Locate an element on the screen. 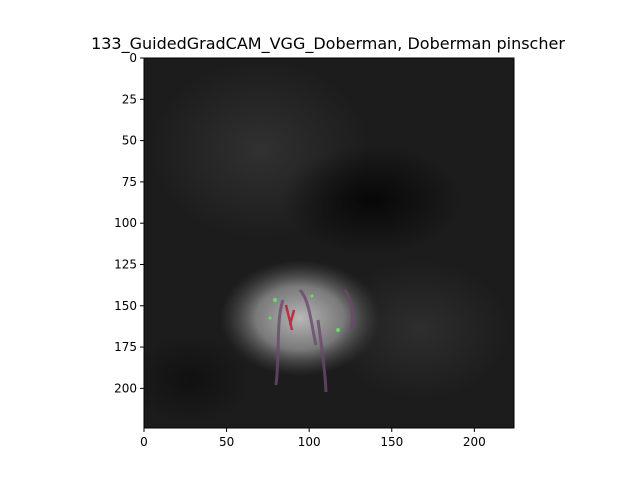 Image resolution: width=640 pixels, height=484 pixels. x-tick-label: 200 is located at coordinates (474, 442).